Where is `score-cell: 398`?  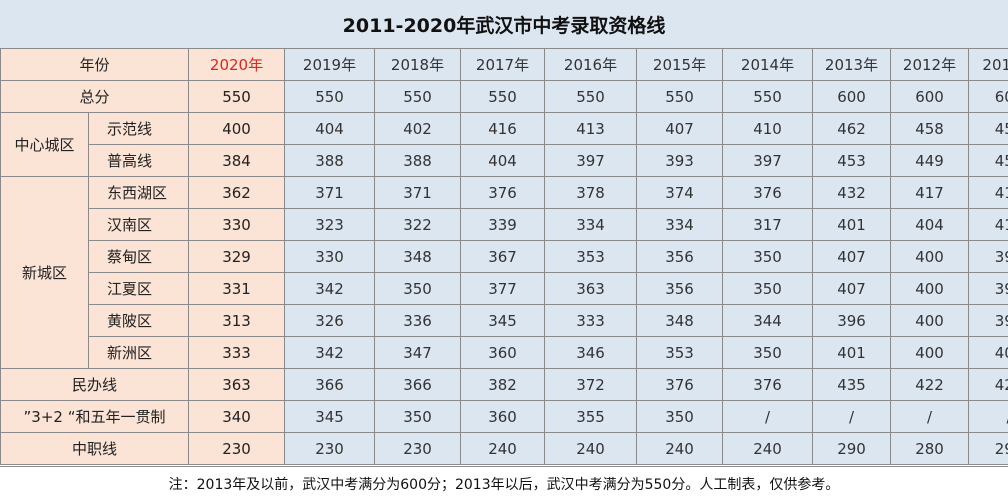 score-cell: 398 is located at coordinates (988, 321).